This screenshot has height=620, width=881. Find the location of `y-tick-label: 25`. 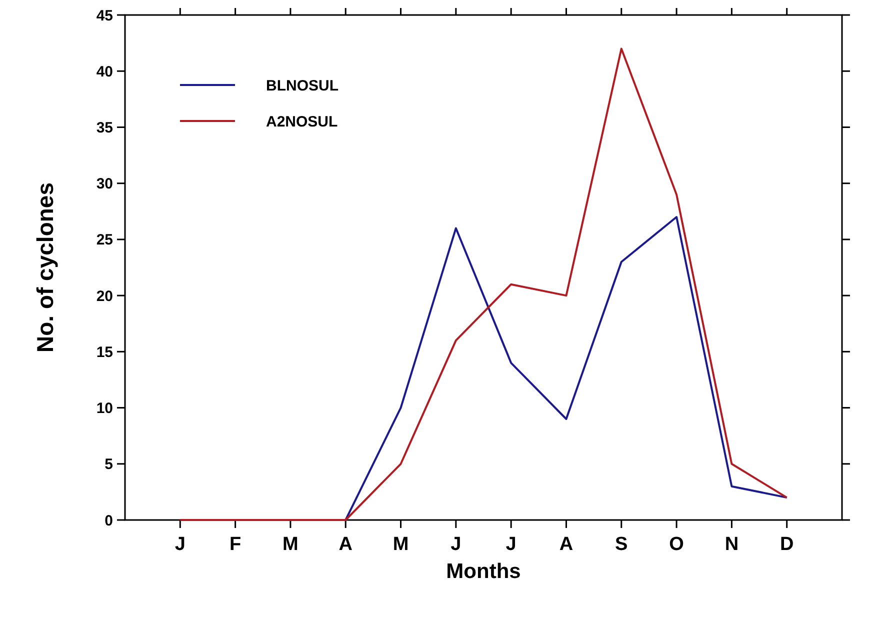

y-tick-label: 25 is located at coordinates (104, 240).